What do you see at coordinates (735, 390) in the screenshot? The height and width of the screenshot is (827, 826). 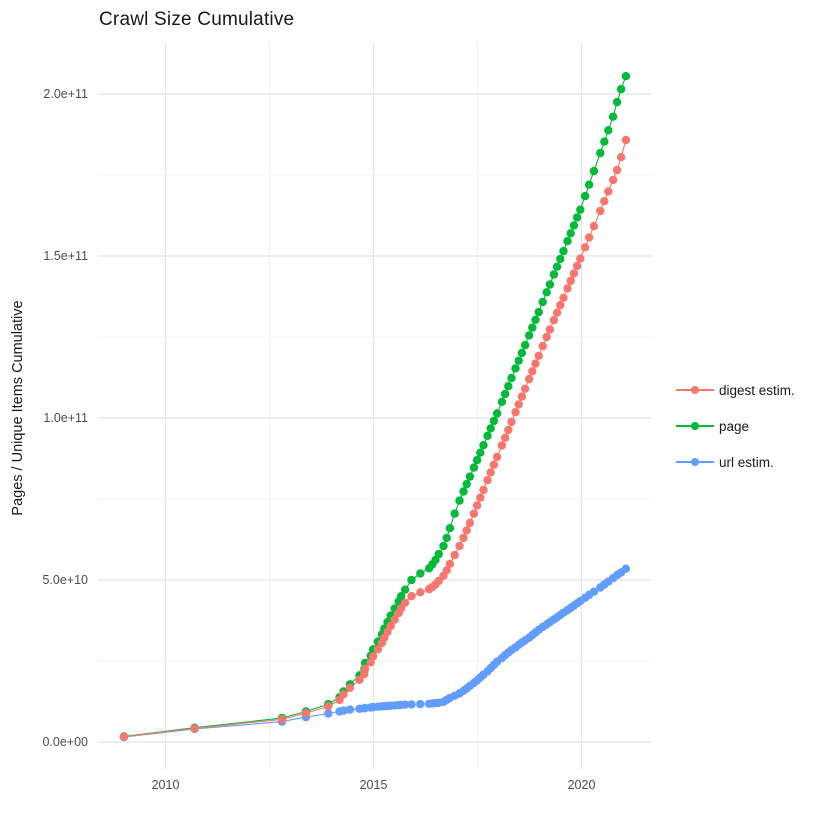 I see `legend-item-digest-estim: digest estim.` at bounding box center [735, 390].